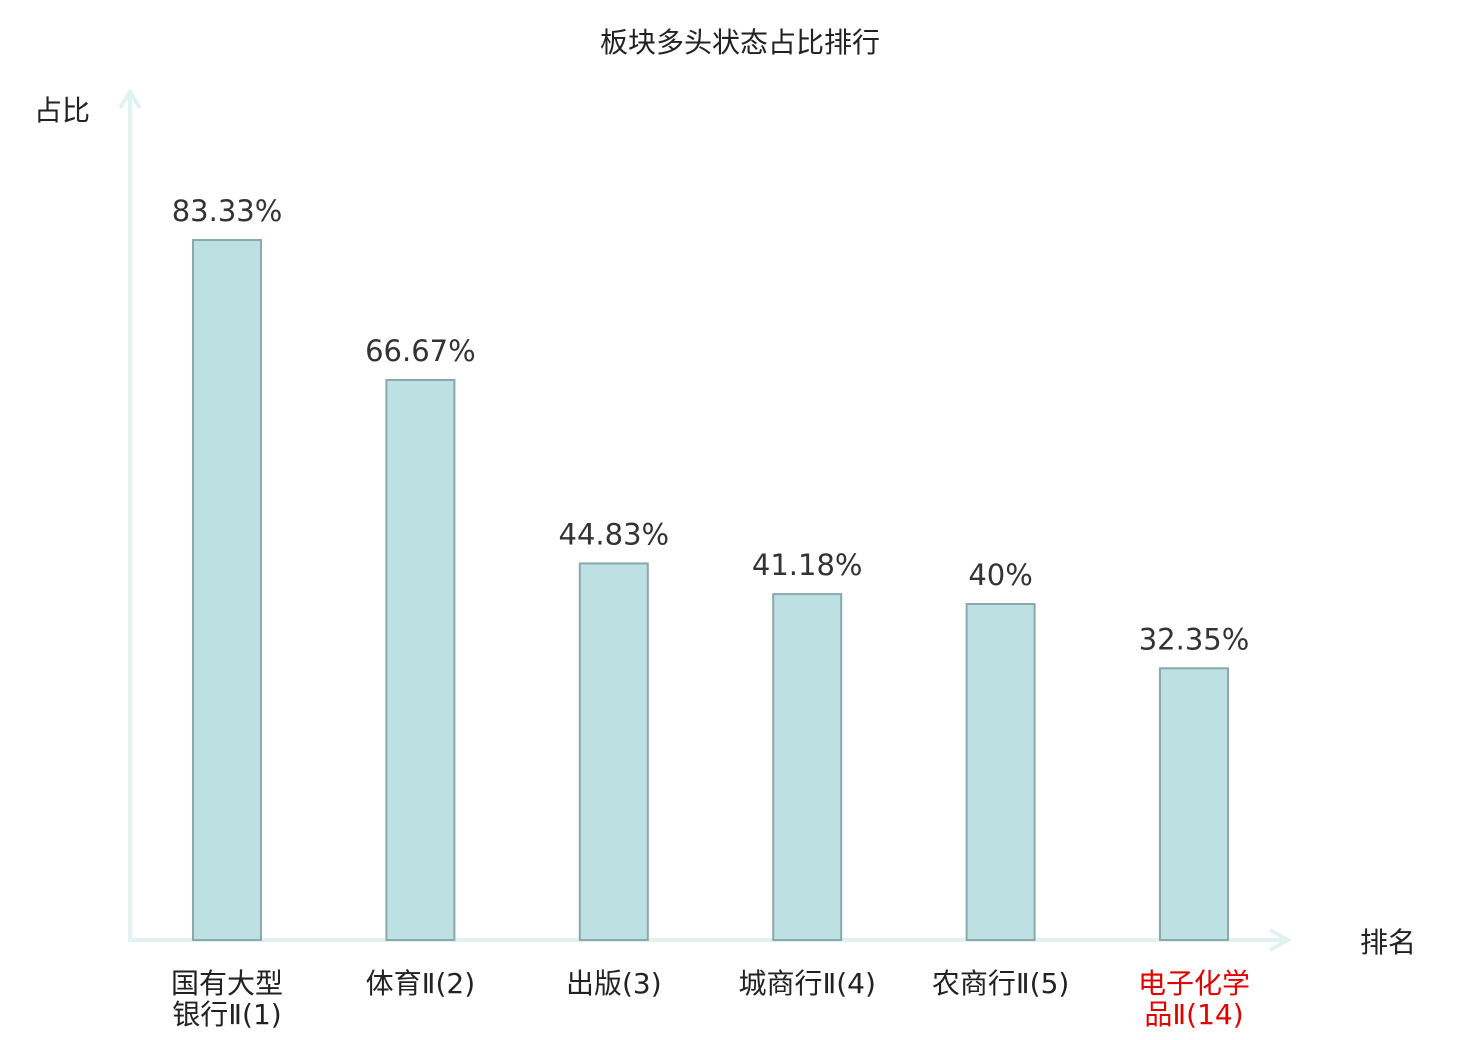 This screenshot has height=1040, width=1480. I want to click on category-label-line: 农商行Ⅱ(5), so click(1000, 983).